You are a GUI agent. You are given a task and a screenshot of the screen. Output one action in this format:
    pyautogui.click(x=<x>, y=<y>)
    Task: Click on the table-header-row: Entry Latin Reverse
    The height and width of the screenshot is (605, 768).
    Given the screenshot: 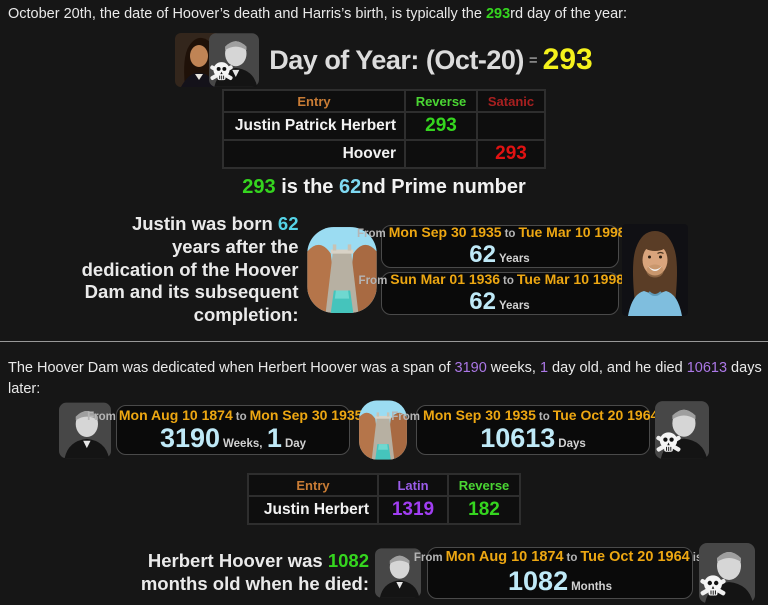 What is the action you would take?
    pyautogui.click(x=384, y=485)
    